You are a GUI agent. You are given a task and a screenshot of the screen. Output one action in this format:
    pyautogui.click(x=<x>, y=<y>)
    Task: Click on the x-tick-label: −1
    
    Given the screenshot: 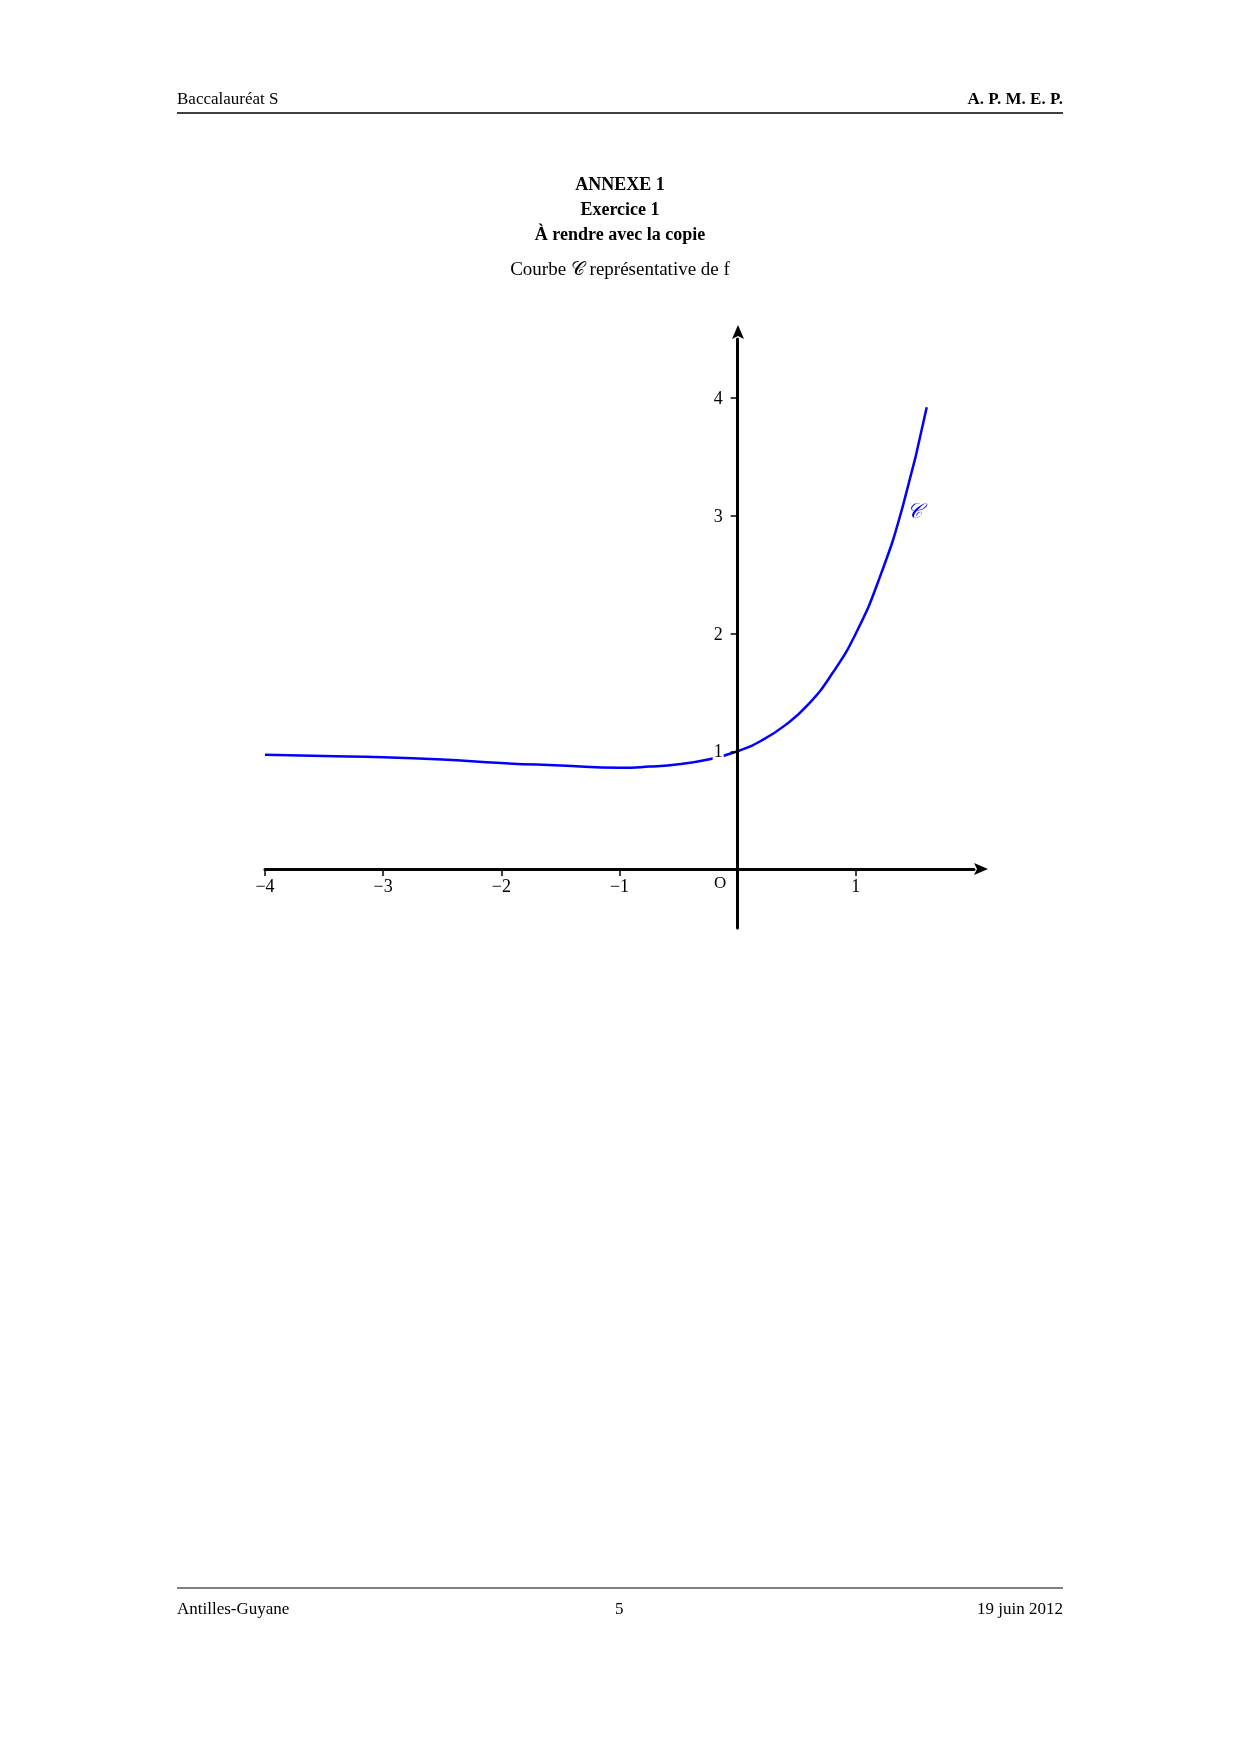 What is the action you would take?
    pyautogui.click(x=619, y=886)
    